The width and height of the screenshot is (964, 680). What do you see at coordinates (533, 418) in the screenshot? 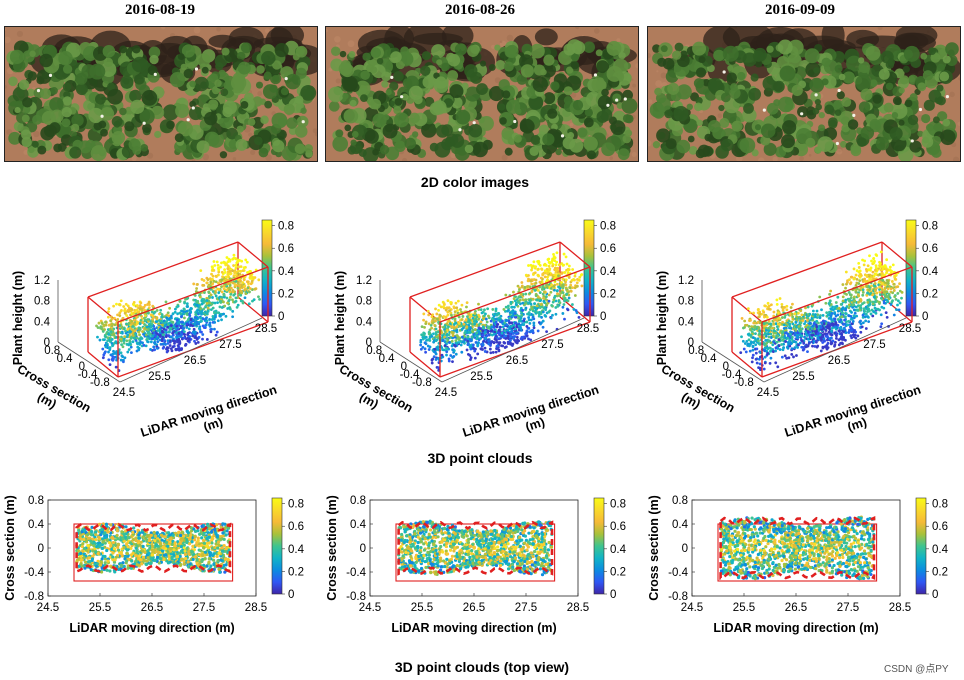
I see `x-axis-label: LiDAR moving direction(m)` at bounding box center [533, 418].